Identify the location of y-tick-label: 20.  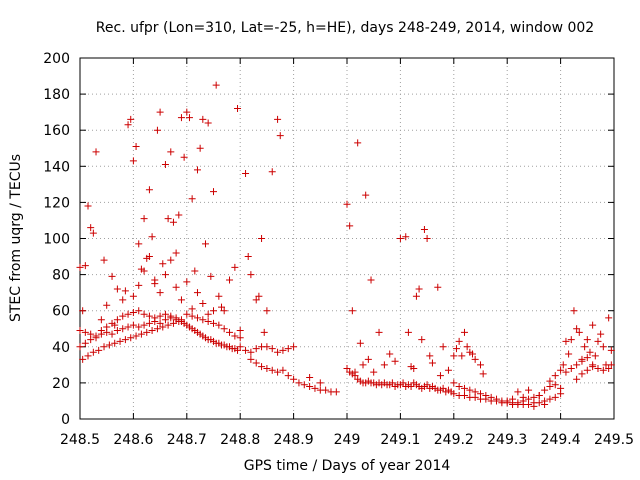
(61, 384).